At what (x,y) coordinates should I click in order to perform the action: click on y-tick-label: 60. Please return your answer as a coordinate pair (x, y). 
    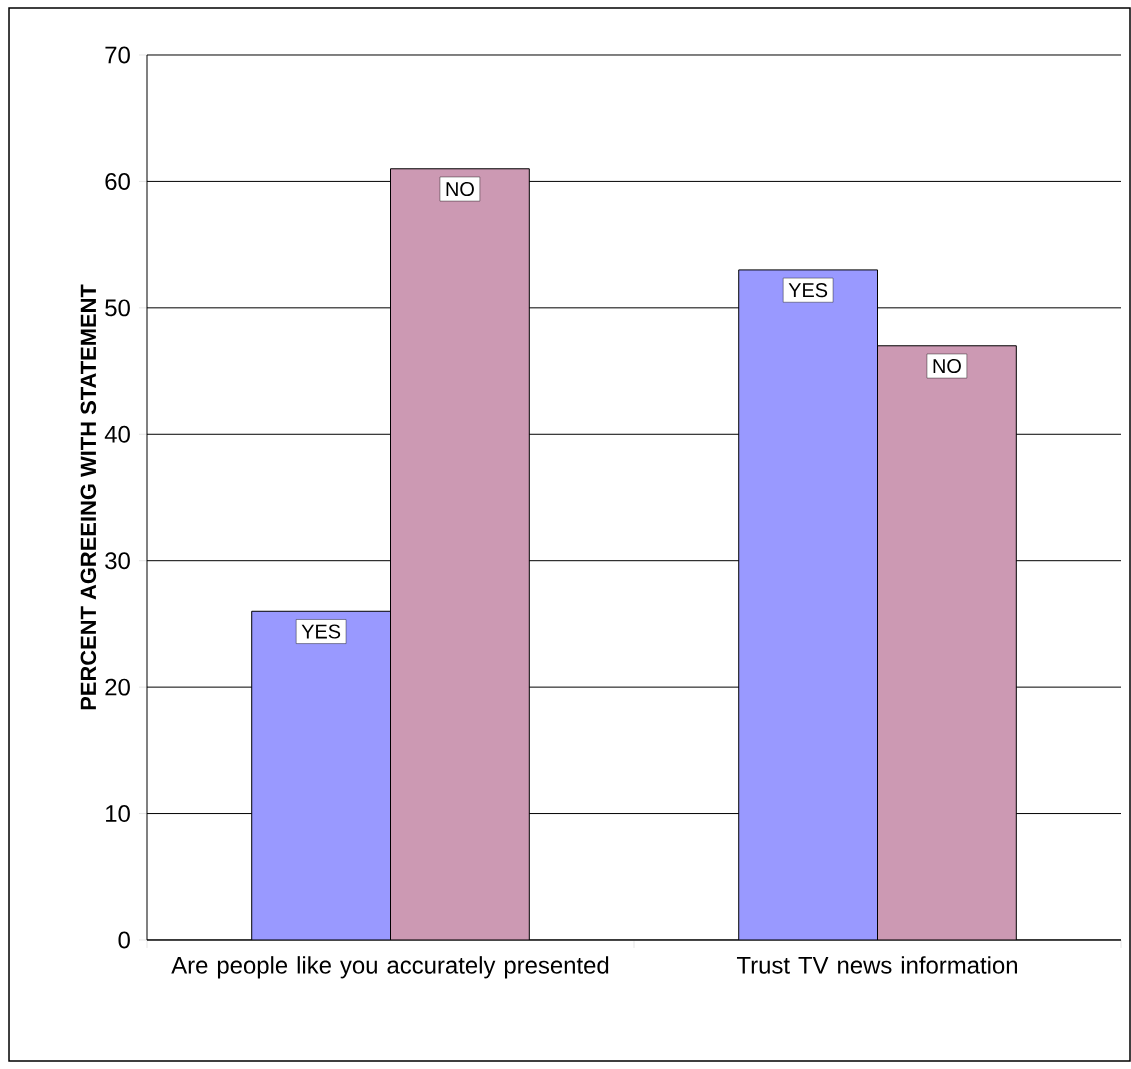
    Looking at the image, I should click on (117, 181).